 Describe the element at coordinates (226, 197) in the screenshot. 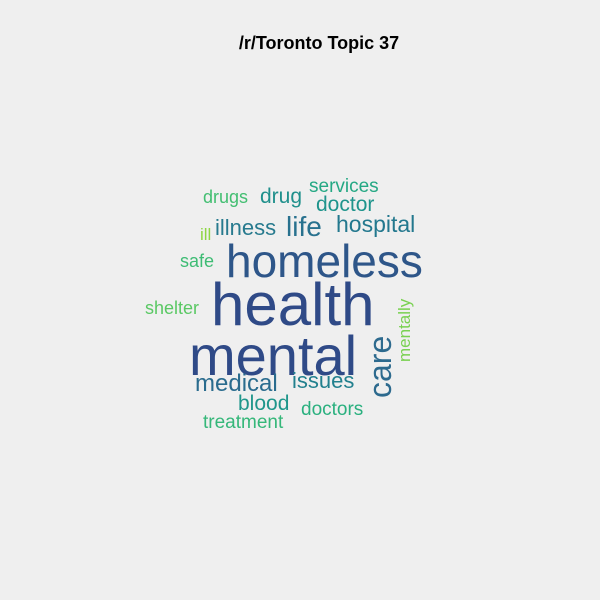

I see `word-drugs: drugs` at that location.